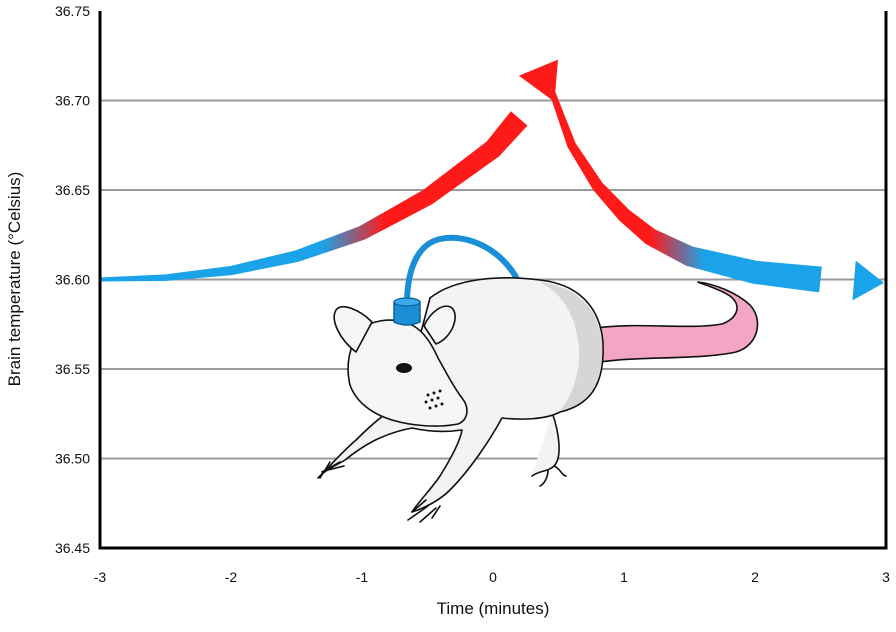 The height and width of the screenshot is (632, 896). I want to click on x-tick-labels: -3 -2 -1 0 1 2 3, so click(492, 577).